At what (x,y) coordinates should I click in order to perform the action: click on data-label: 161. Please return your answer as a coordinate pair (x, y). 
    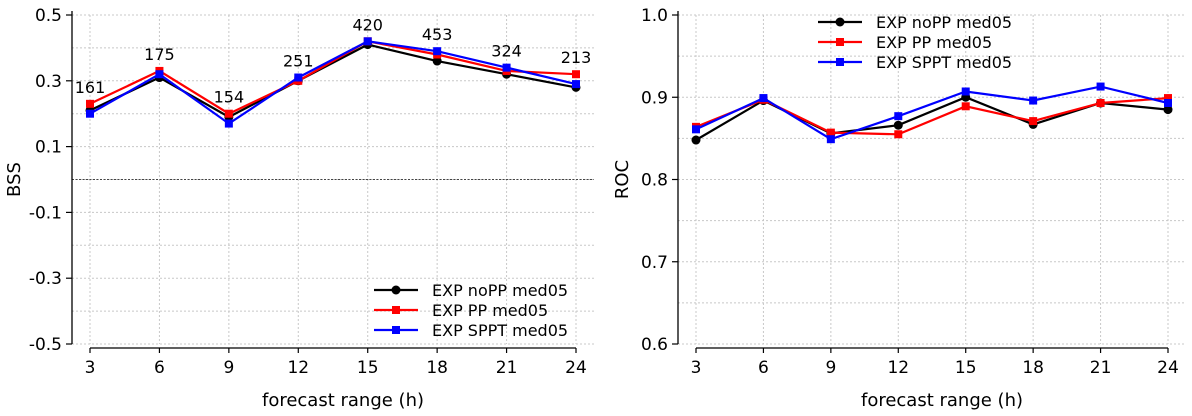
    Looking at the image, I should click on (90, 87).